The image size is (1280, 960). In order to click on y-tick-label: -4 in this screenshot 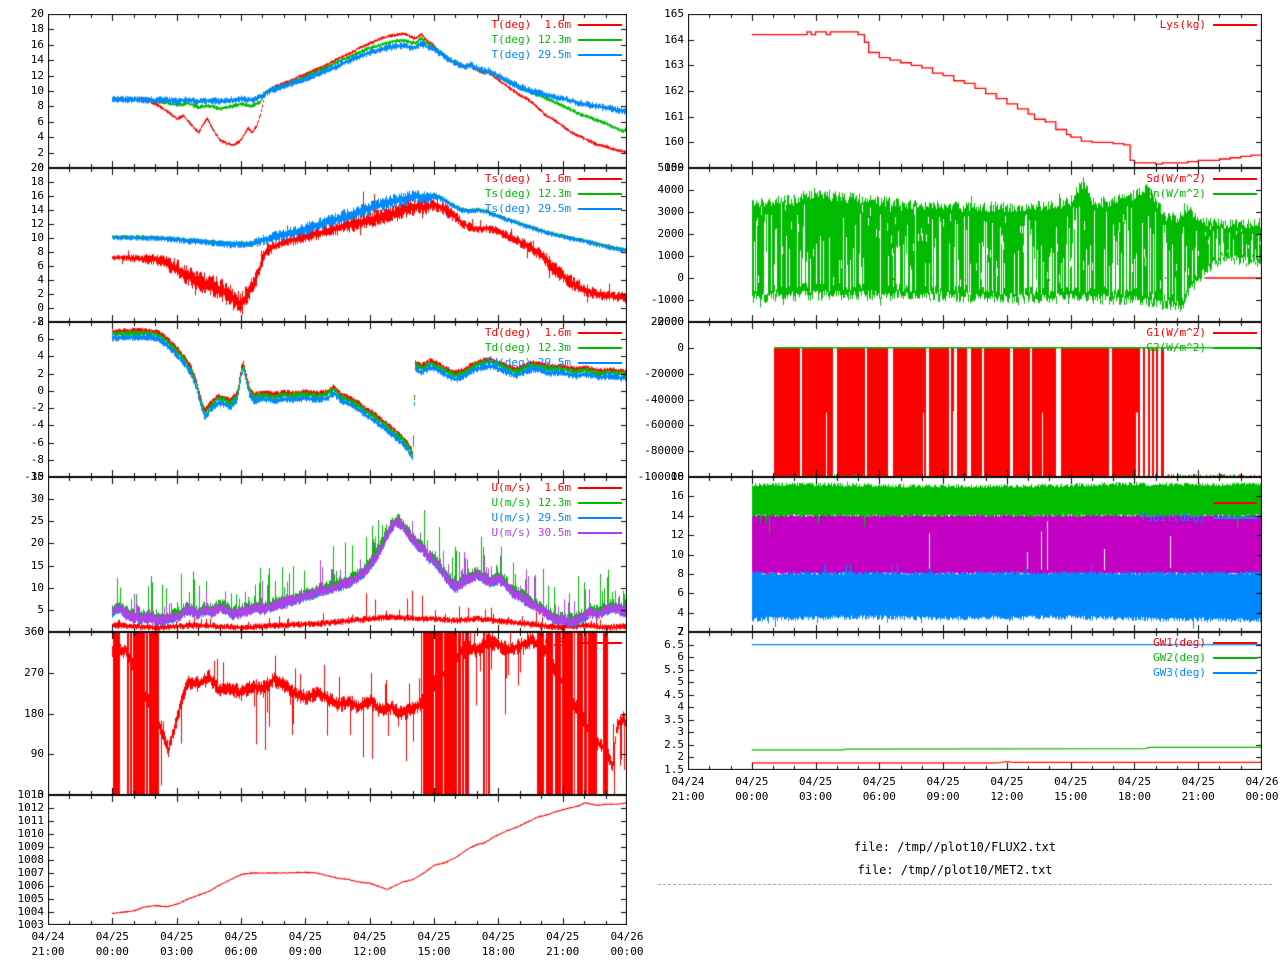, I will do `click(37, 425)`.